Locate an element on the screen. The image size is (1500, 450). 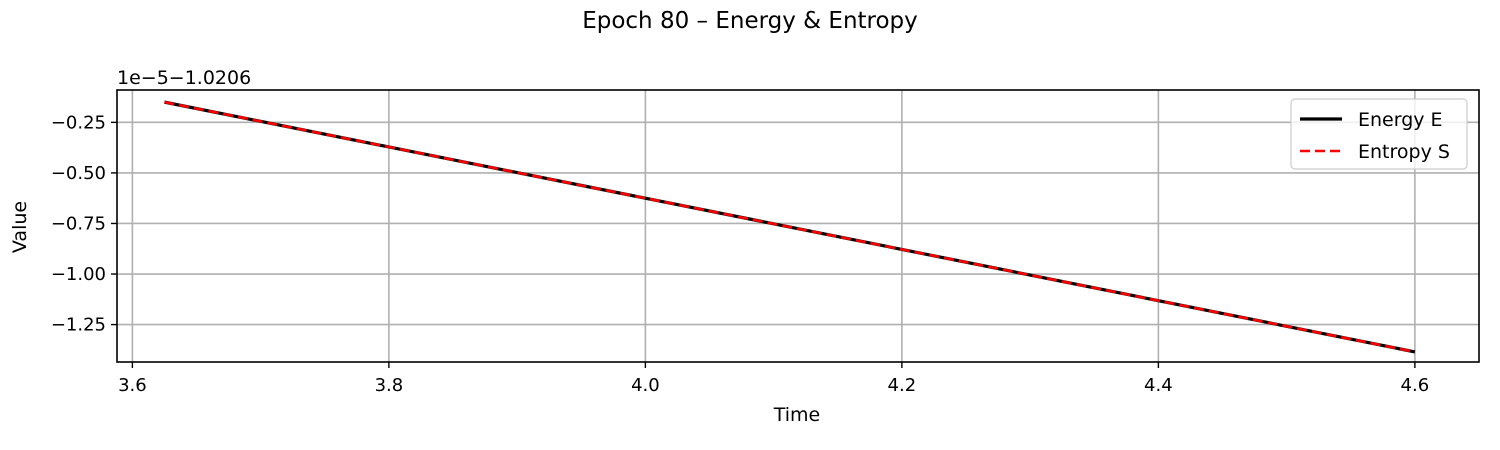
legend-label: Entropy S is located at coordinates (1404, 152).